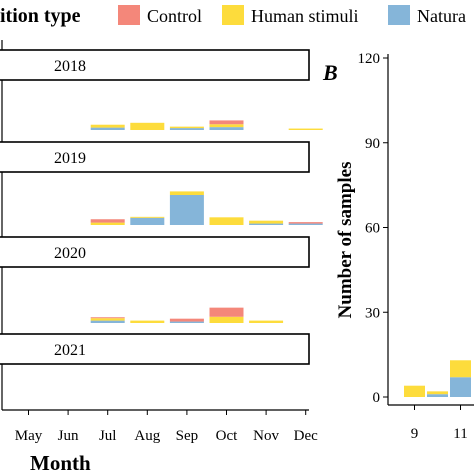 This screenshot has height=474, width=474. What do you see at coordinates (155, 349) in the screenshot?
I see `facet-strip-2021` at bounding box center [155, 349].